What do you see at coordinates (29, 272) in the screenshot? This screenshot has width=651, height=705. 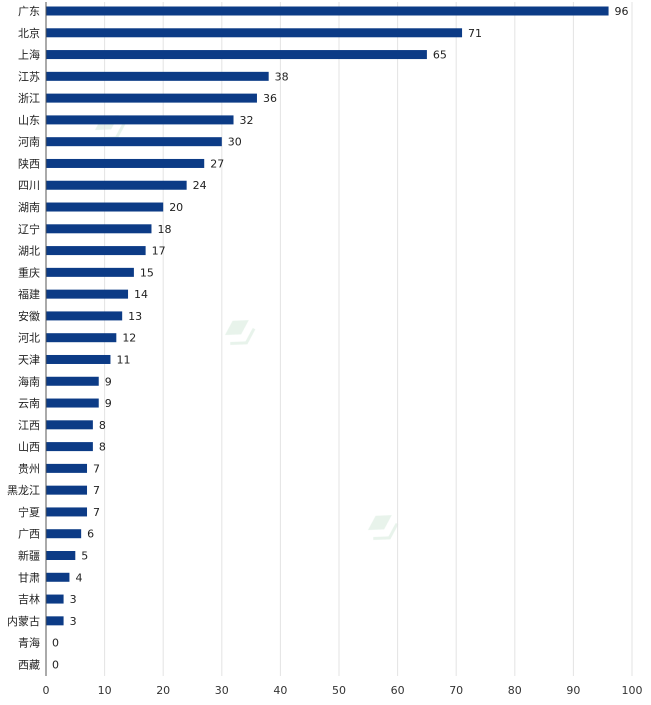 I see `category-label: 重庆` at bounding box center [29, 272].